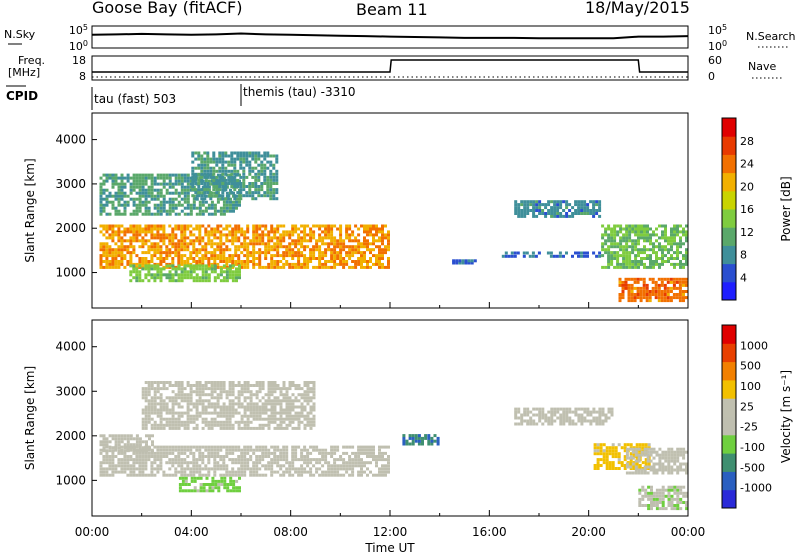  Describe the element at coordinates (588, 532) in the screenshot. I see `time-tick-label: 20:00` at that location.